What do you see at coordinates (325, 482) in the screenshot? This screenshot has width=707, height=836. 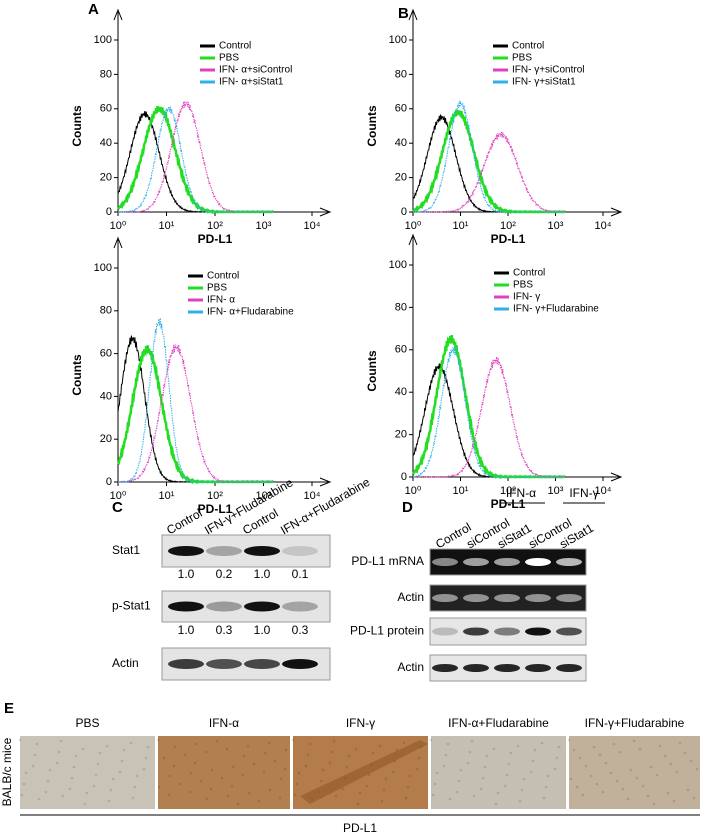 I see `x-arrow` at bounding box center [325, 482].